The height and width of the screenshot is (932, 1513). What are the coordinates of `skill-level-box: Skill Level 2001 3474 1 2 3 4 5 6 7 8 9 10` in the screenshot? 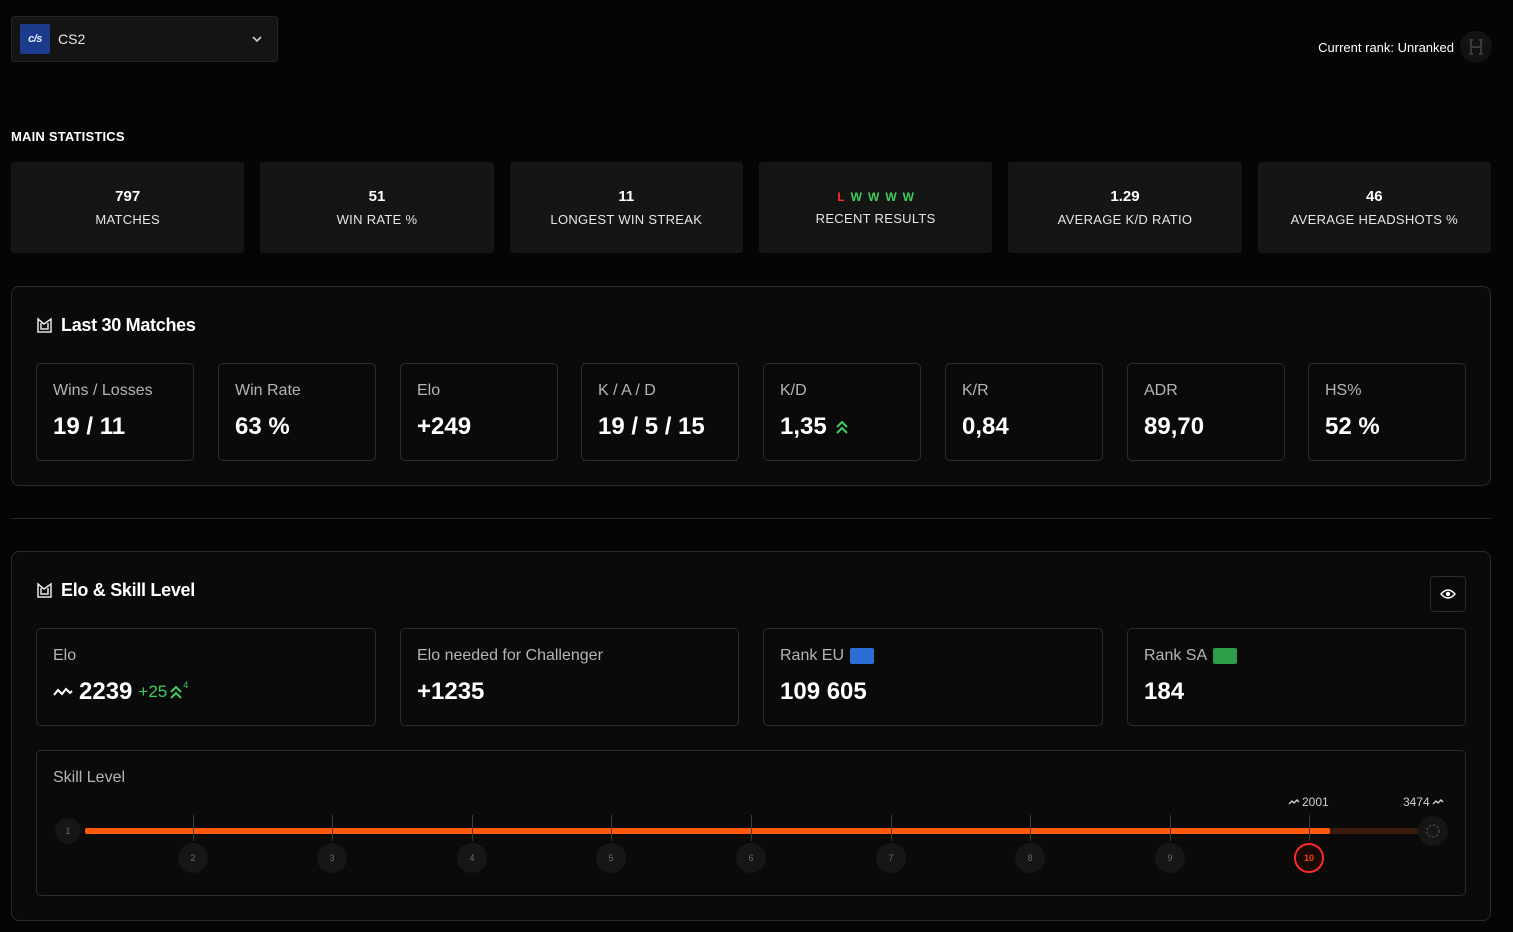 It's located at (751, 823).